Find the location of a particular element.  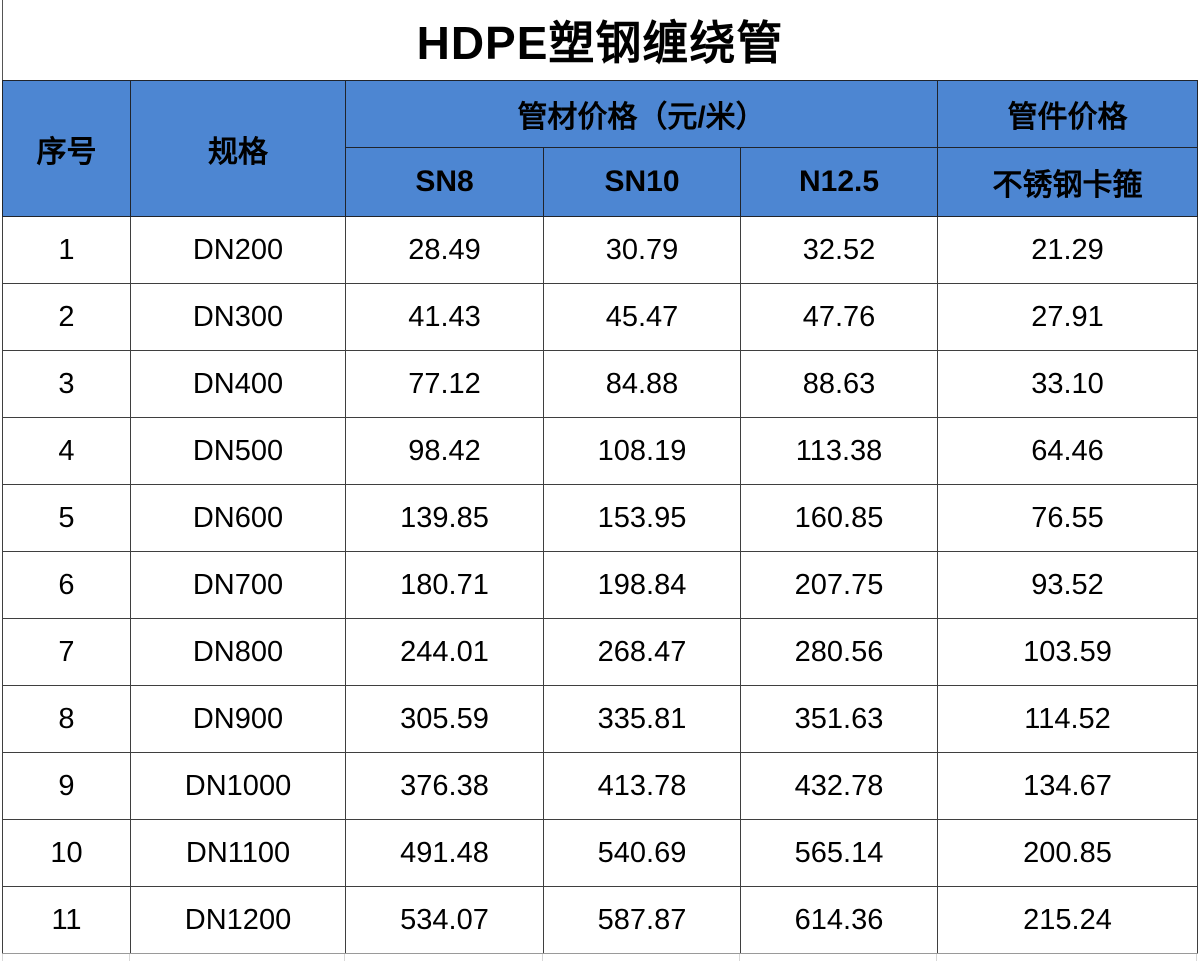

index-cell: 1 is located at coordinates (66, 250).